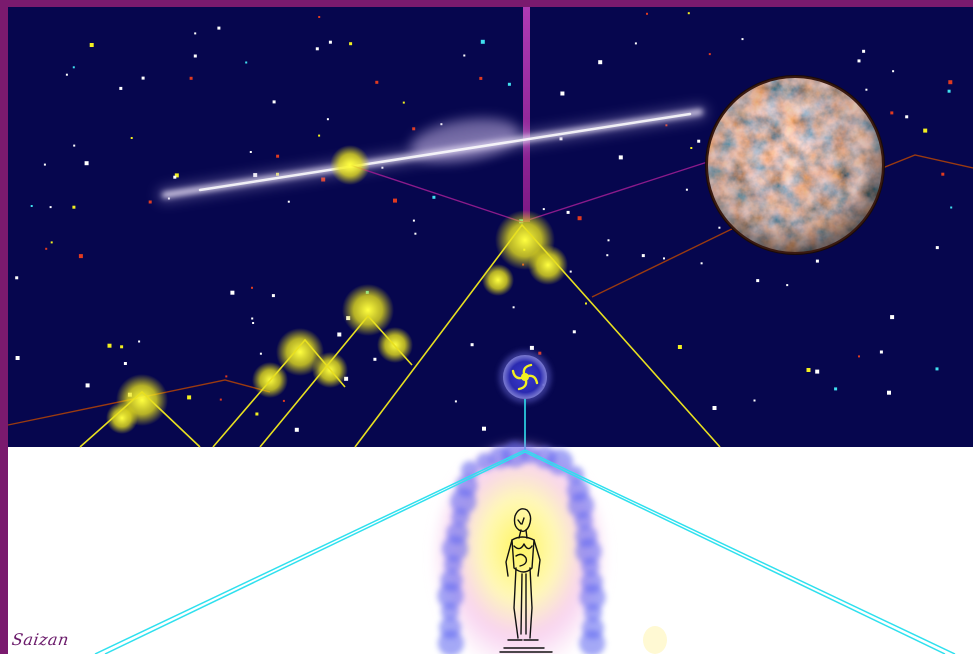  Describe the element at coordinates (432, 153) in the screenshot. I see `comet-streak` at that location.